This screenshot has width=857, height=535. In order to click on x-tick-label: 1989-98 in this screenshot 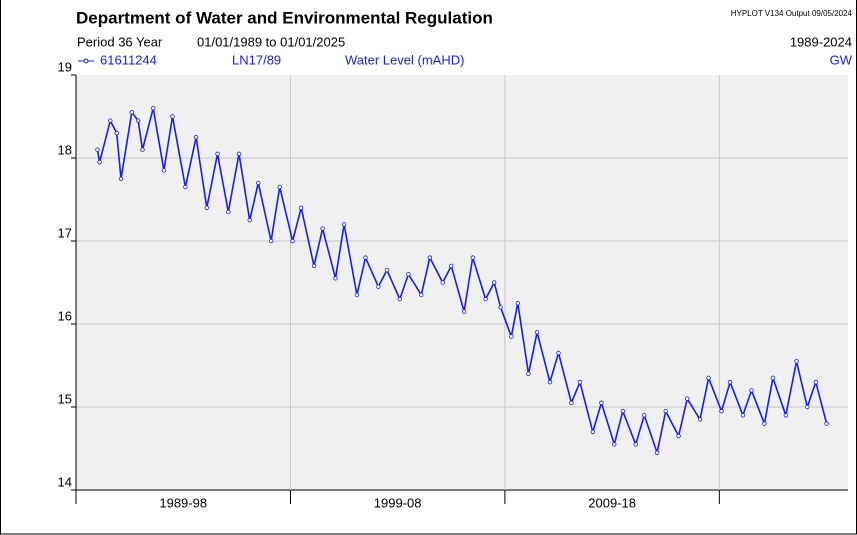, I will do `click(183, 502)`.